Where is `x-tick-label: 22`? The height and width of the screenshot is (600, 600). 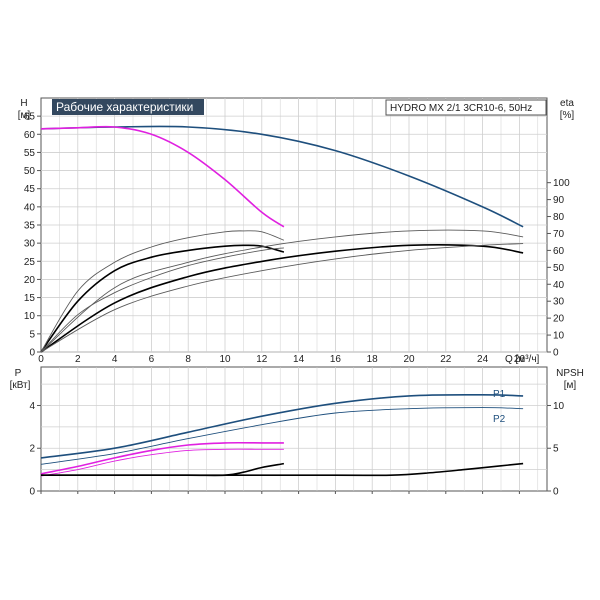
x-tick-label: 22 is located at coordinates (446, 359).